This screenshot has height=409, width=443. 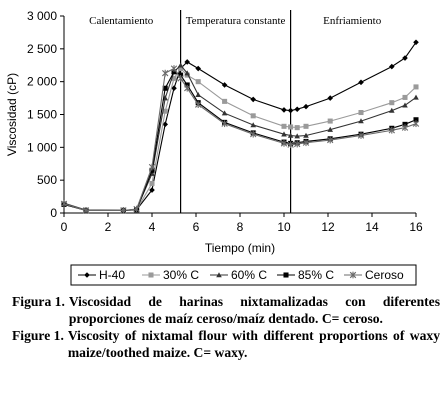 I want to click on legend-label: 60% C, so click(x=249, y=275).